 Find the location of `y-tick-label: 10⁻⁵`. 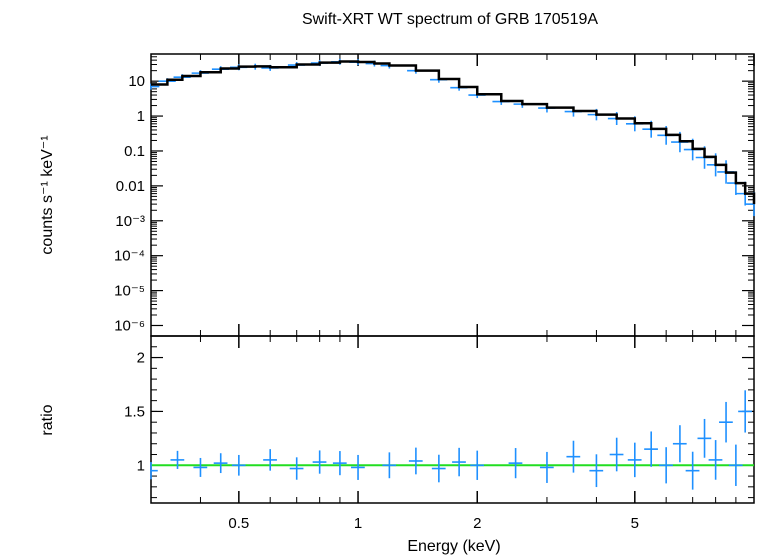

y-tick-label: 10⁻⁵ is located at coordinates (129, 291).